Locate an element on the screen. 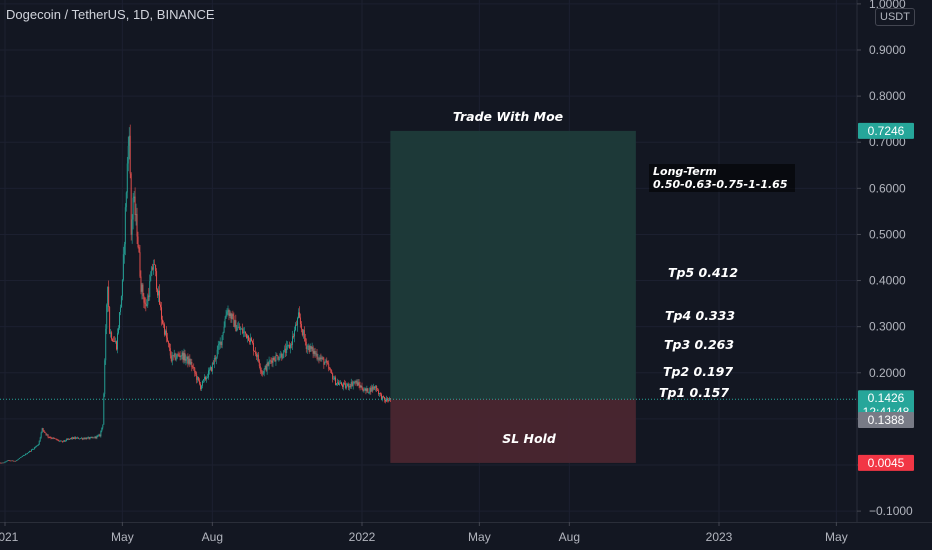 This screenshot has height=550, width=932. target-price-badge-text: 0.7246 is located at coordinates (886, 131).